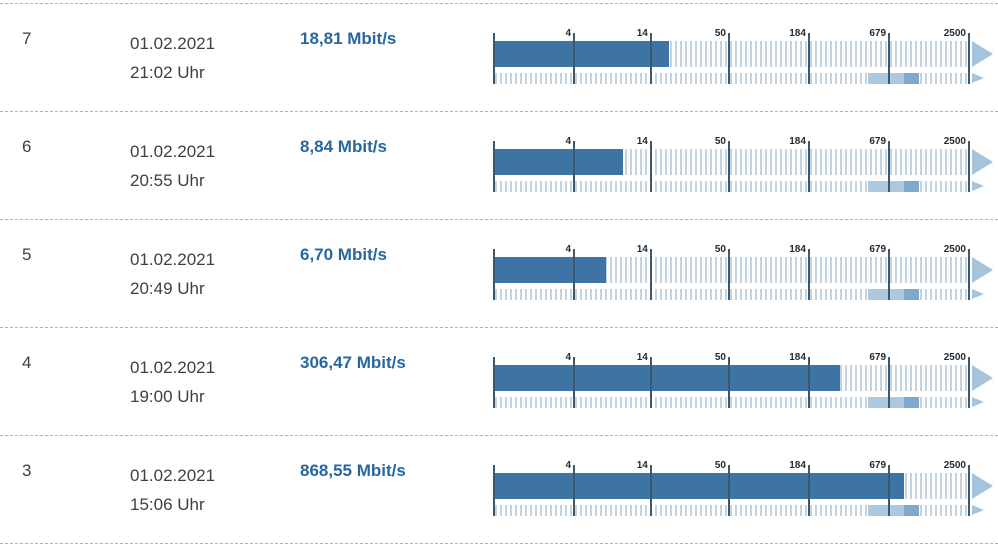 The width and height of the screenshot is (998, 550). Describe the element at coordinates (343, 254) in the screenshot. I see `download-speed-value: 6,70 Mbit/s` at that location.